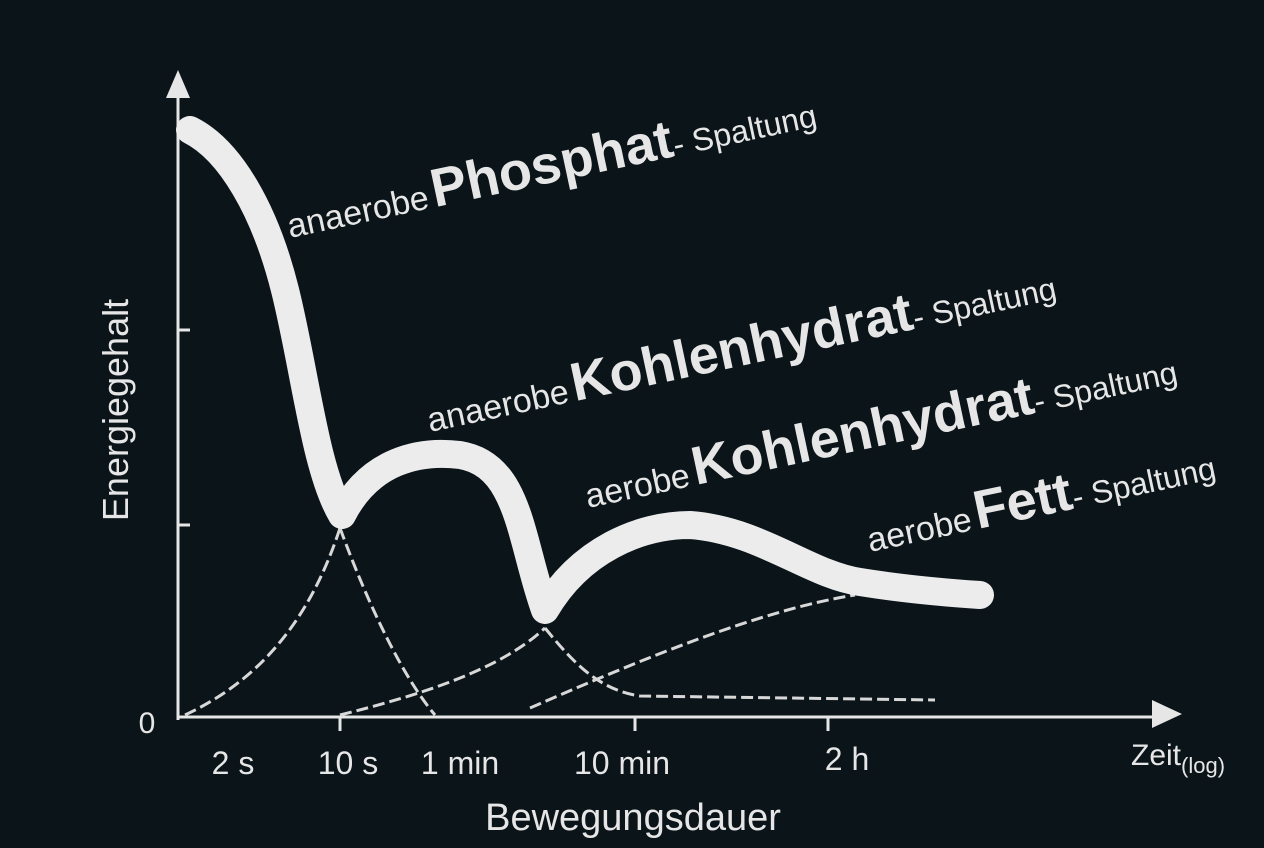 The width and height of the screenshot is (1264, 848). Describe the element at coordinates (460, 763) in the screenshot. I see `x-tick-label: 1 min` at that location.